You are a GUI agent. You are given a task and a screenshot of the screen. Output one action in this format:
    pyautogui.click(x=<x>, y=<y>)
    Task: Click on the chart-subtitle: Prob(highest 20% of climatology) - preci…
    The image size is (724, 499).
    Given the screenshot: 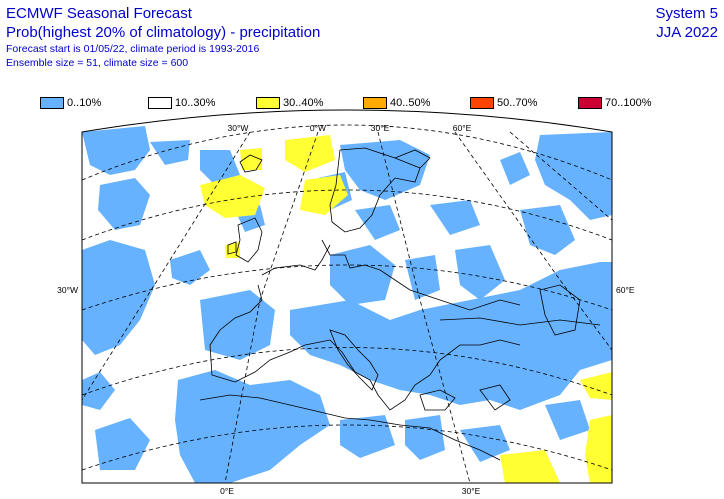 What is the action you would take?
    pyautogui.click(x=163, y=32)
    